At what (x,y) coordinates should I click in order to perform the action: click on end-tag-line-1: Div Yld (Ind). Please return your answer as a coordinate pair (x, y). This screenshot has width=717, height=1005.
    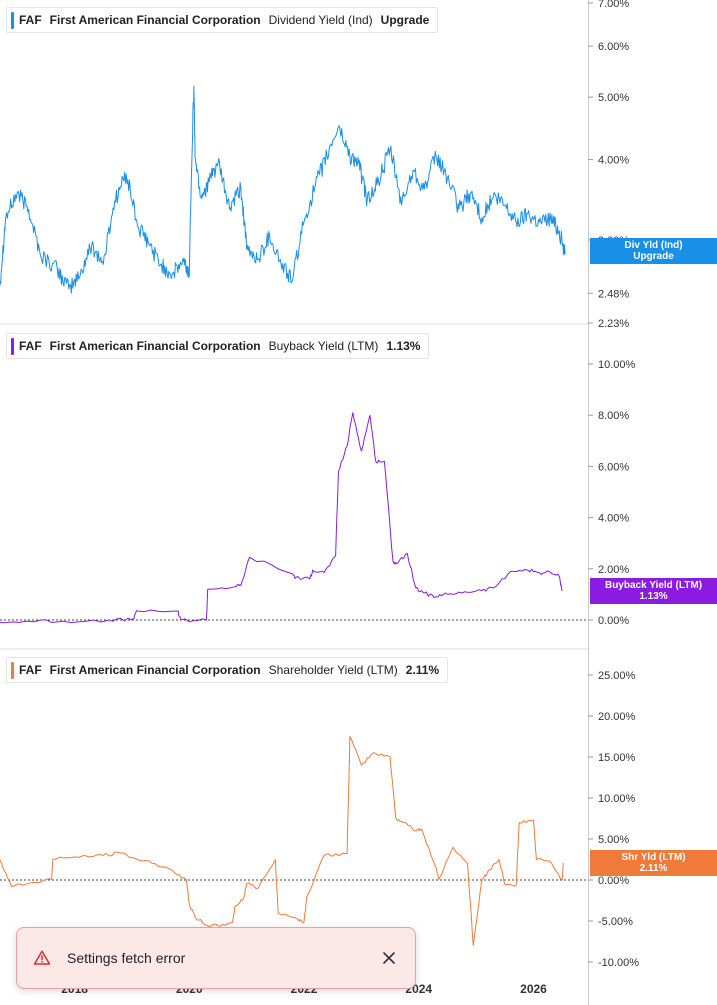
    Looking at the image, I should click on (653, 245).